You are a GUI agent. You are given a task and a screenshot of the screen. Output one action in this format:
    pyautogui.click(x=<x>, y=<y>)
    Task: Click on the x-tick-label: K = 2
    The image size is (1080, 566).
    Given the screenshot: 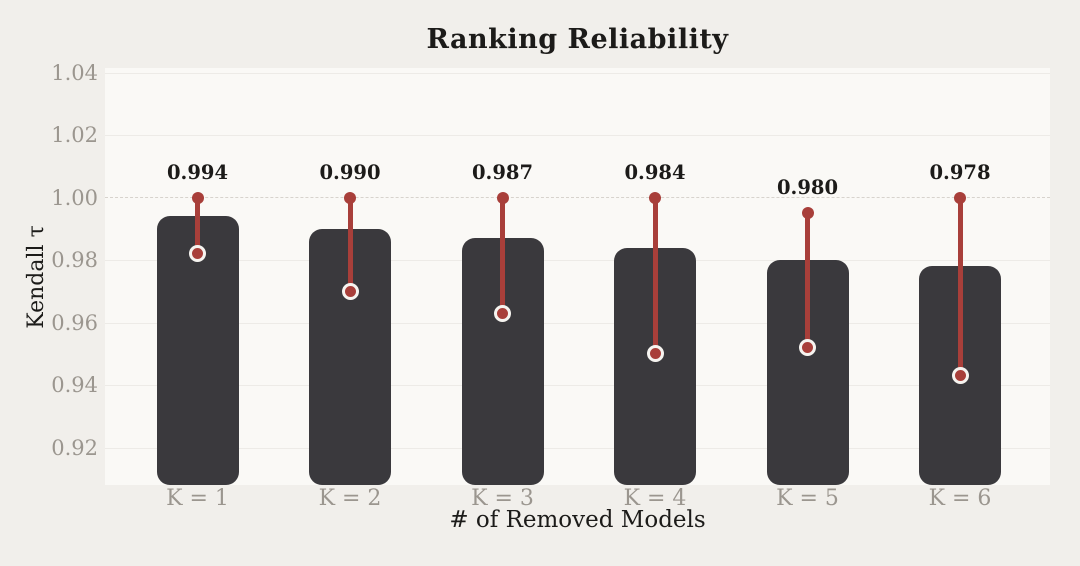 What is the action you would take?
    pyautogui.click(x=350, y=498)
    